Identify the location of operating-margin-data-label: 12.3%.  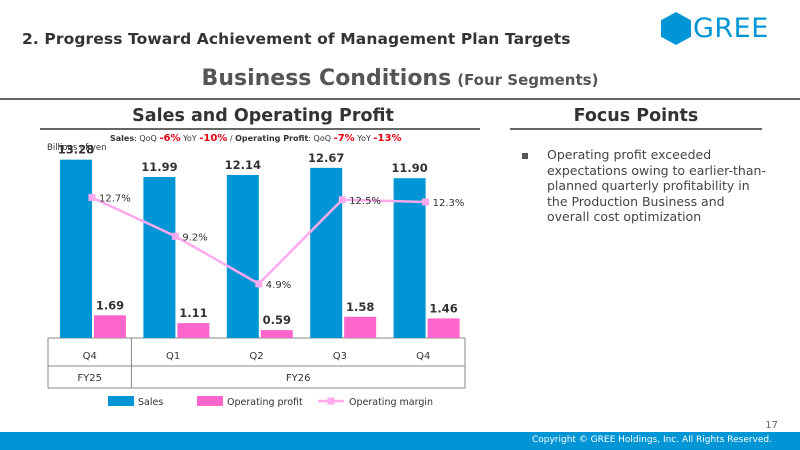
(449, 203).